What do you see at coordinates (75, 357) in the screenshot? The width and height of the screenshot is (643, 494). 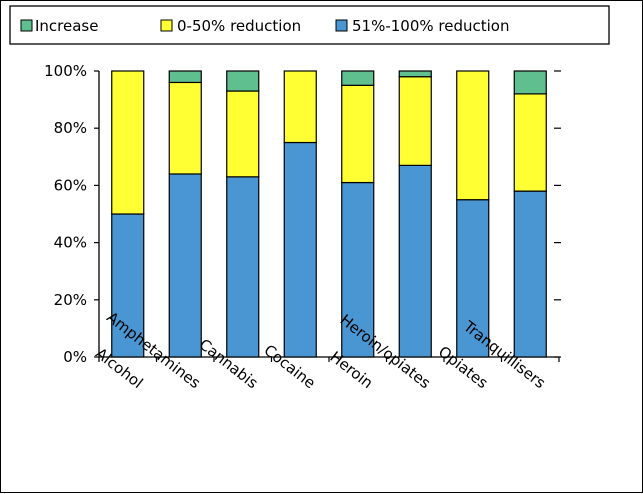 I see `y-tick-label-0: 0%` at bounding box center [75, 357].